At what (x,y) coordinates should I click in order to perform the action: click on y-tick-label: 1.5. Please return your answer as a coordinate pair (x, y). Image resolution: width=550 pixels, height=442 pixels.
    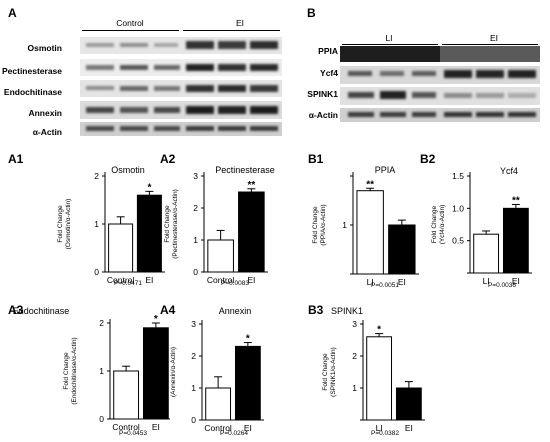
    Looking at the image, I should click on (458, 176).